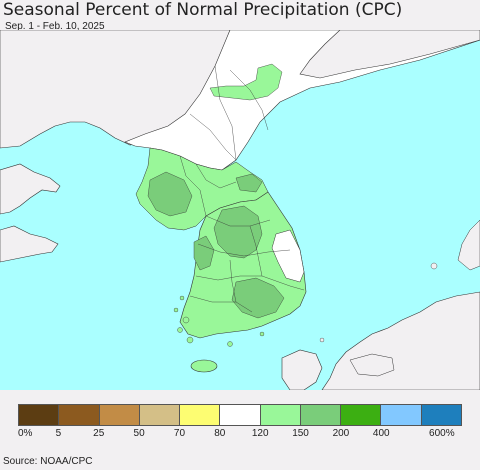  I want to click on japan-shikoku, so click(372, 365).